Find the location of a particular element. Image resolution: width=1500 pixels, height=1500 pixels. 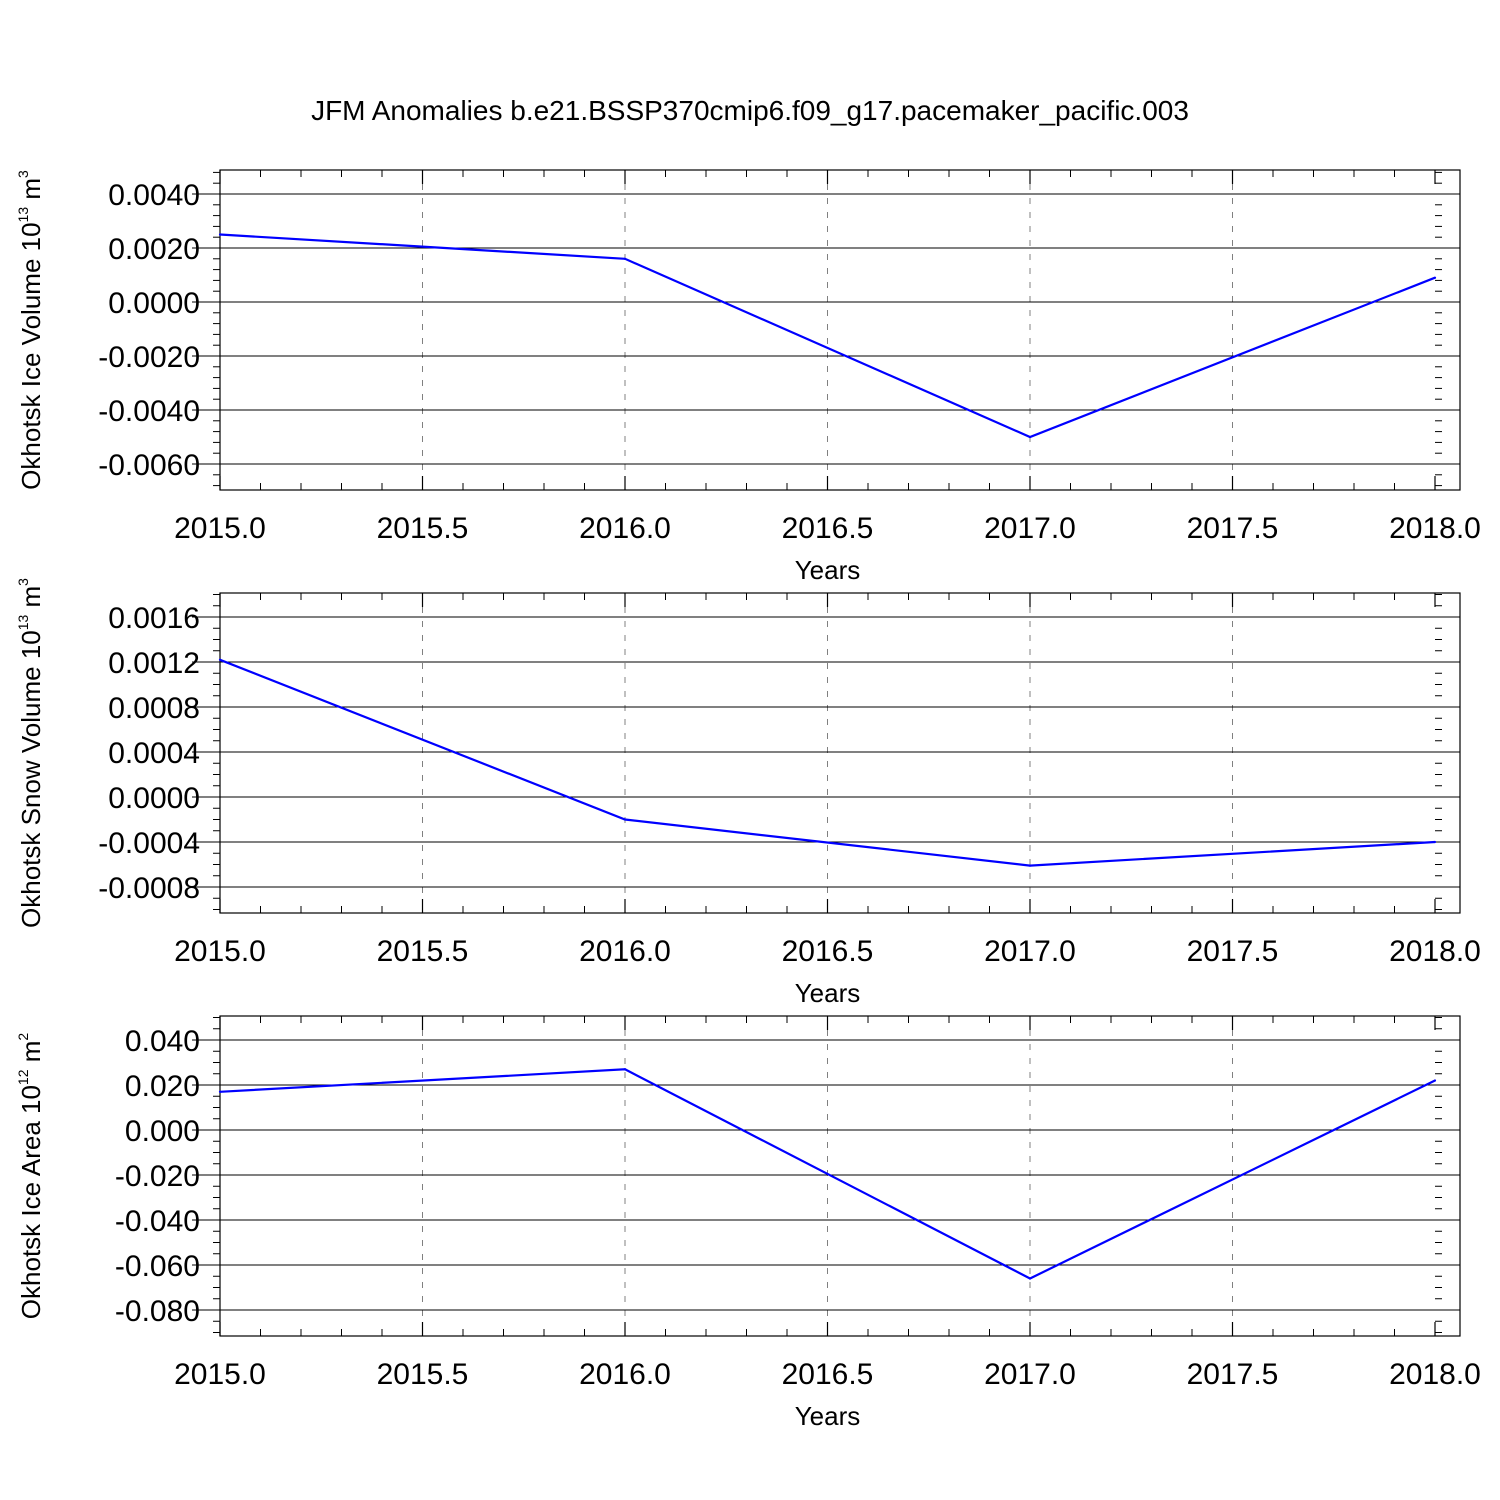

y-tick-label: 0.0016 is located at coordinates (154, 618).